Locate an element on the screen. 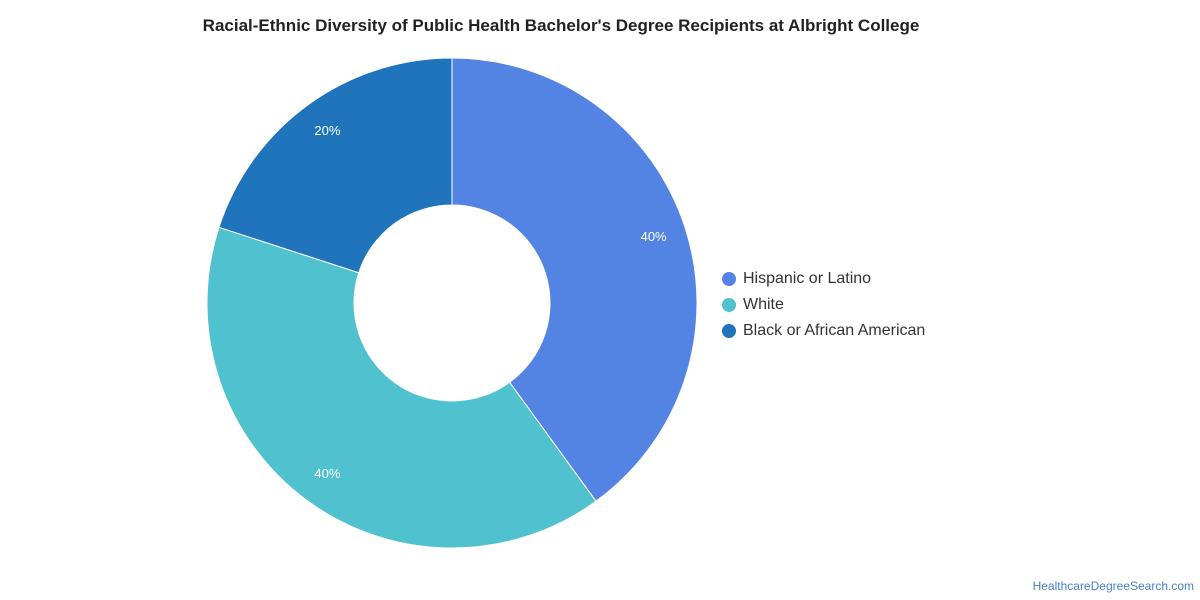 The image size is (1200, 600). legend-item-white: White is located at coordinates (823, 305).